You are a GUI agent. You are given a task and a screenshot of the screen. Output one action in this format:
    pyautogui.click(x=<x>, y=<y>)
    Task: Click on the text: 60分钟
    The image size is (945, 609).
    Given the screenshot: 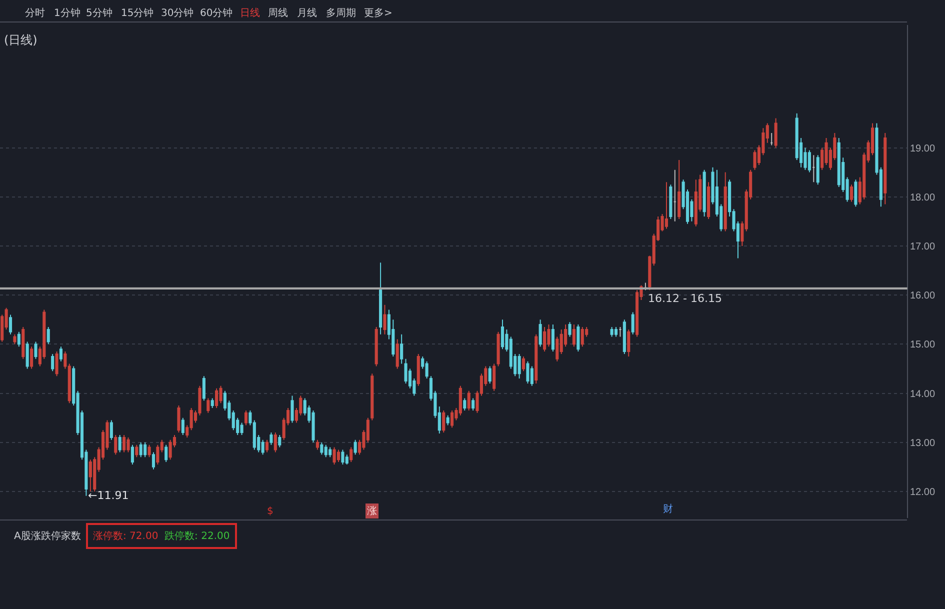 What is the action you would take?
    pyautogui.click(x=216, y=13)
    